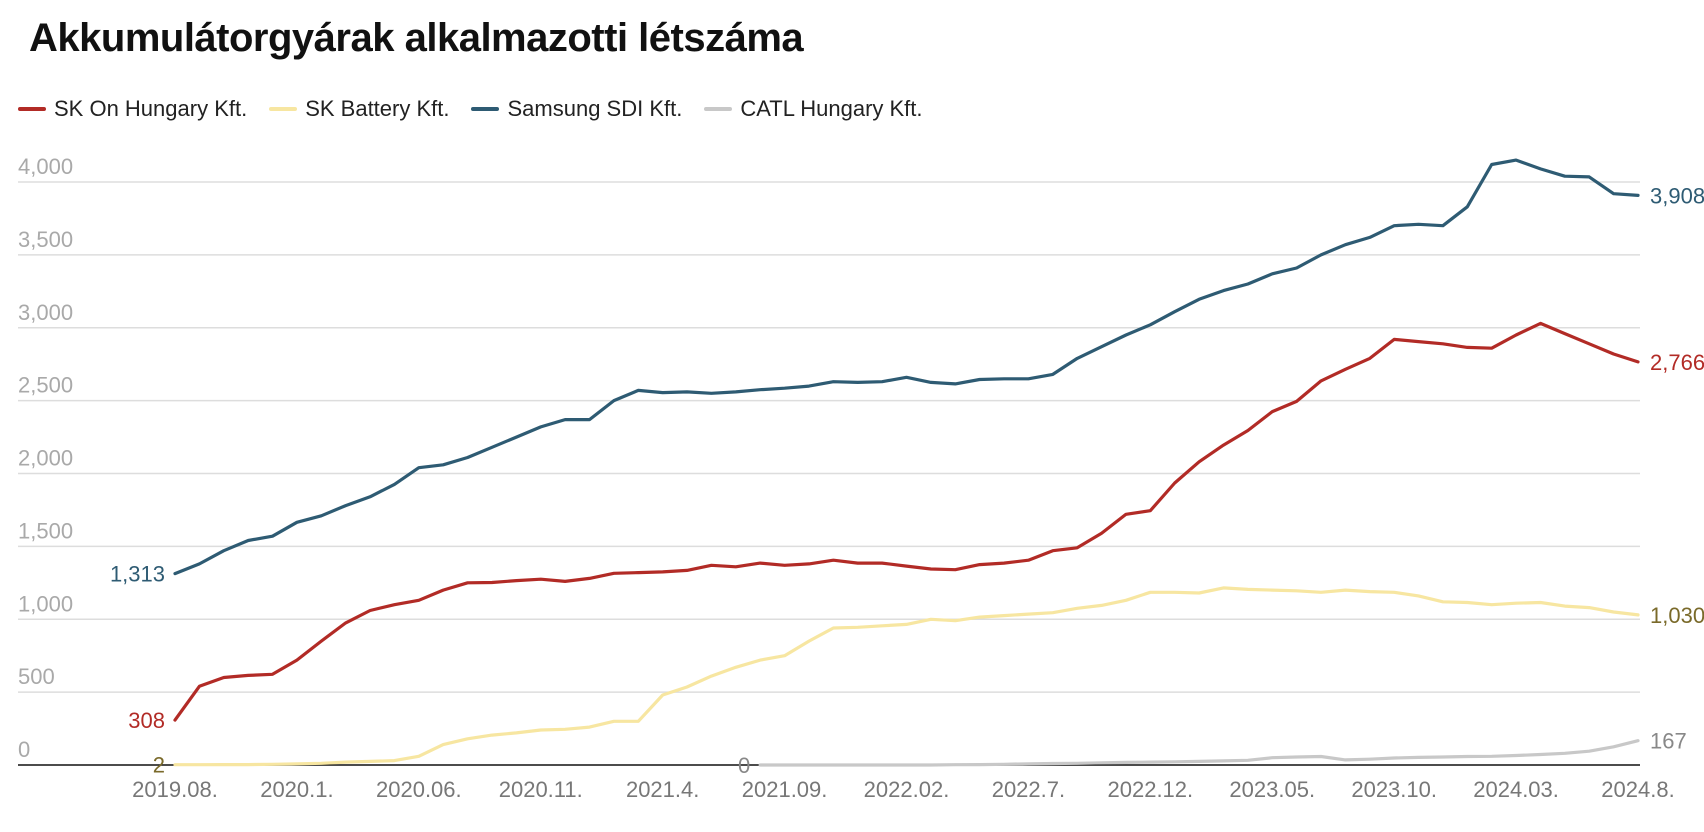 The width and height of the screenshot is (1704, 832). Describe the element at coordinates (296, 789) in the screenshot. I see `x-tick-label: 2020.1.` at that location.